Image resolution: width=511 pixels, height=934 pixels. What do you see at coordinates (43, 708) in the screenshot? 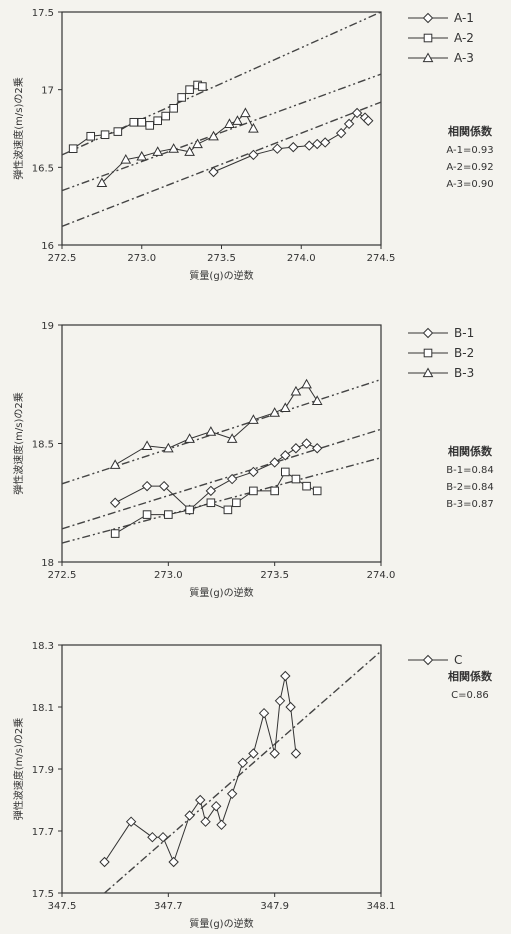
I see `y-tick-label: 18.1` at bounding box center [43, 708].